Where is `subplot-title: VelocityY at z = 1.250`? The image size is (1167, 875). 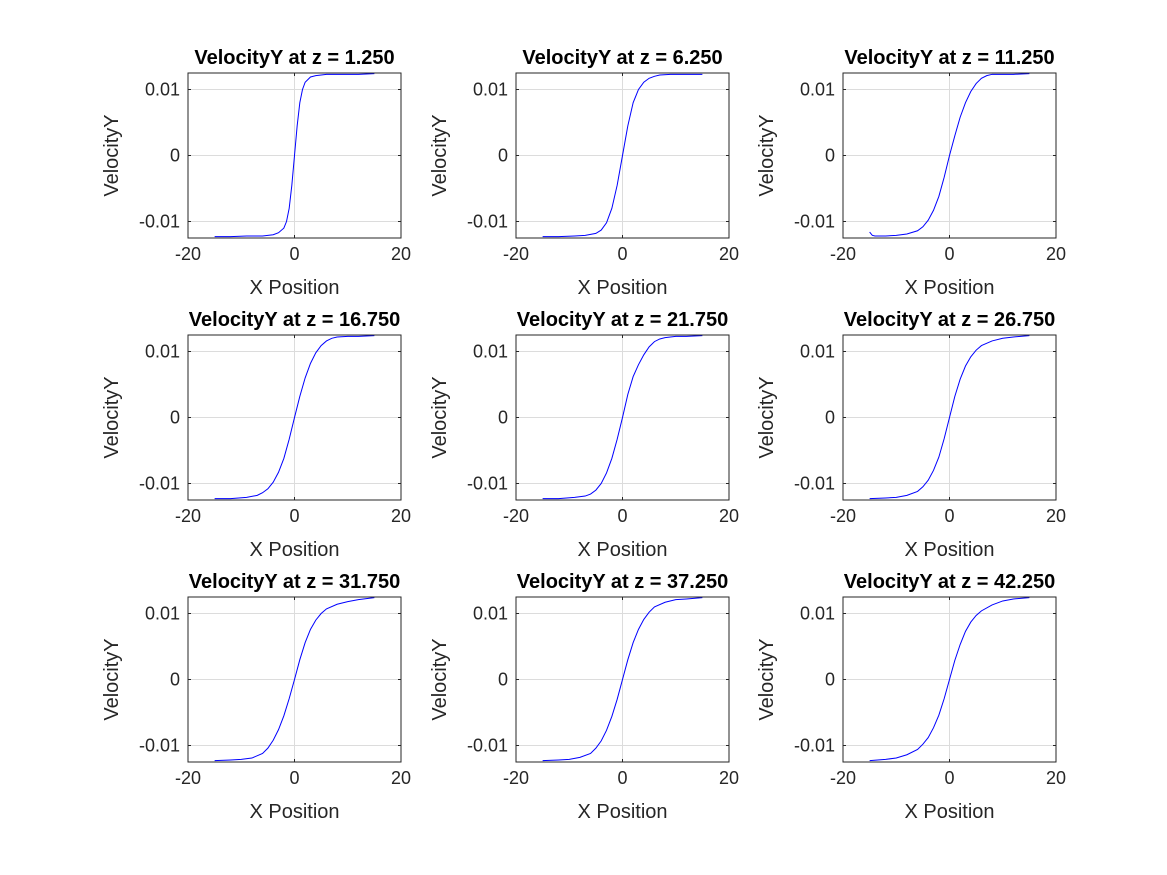 subplot-title: VelocityY at z = 1.250 is located at coordinates (294, 58).